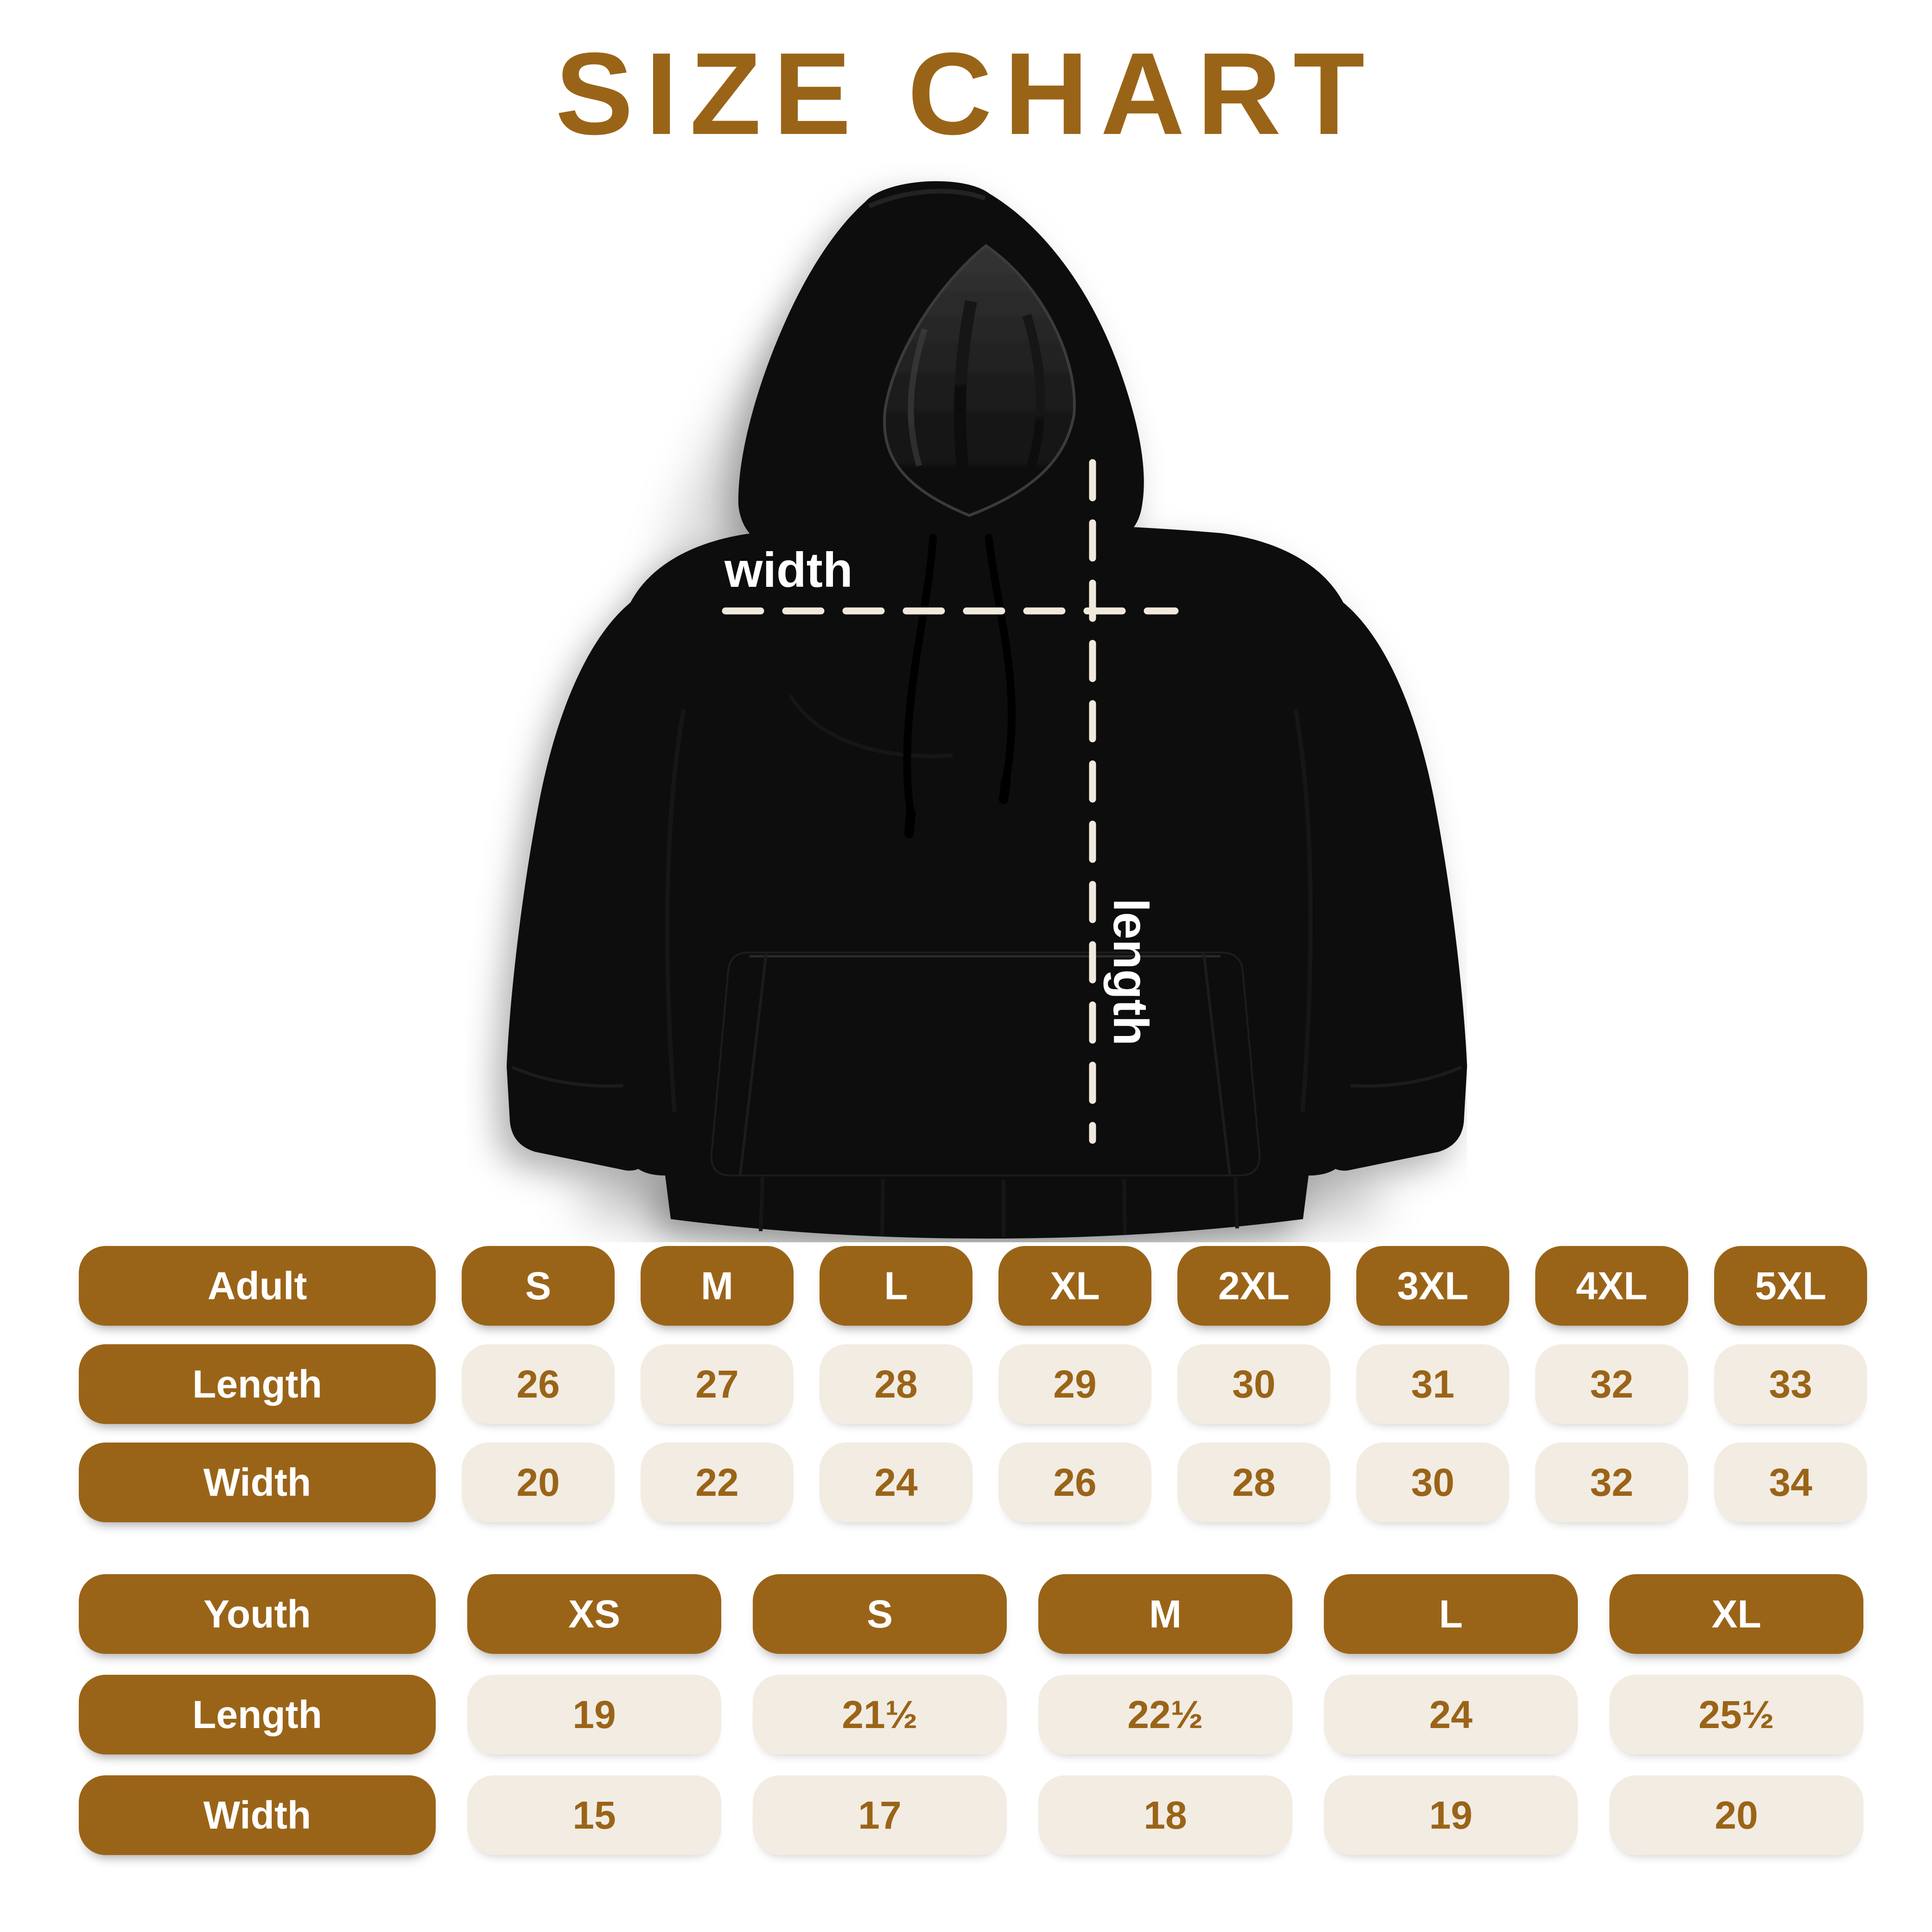 This screenshot has height=1932, width=1932. Describe the element at coordinates (979, 380) in the screenshot. I see `hood-lining` at that location.